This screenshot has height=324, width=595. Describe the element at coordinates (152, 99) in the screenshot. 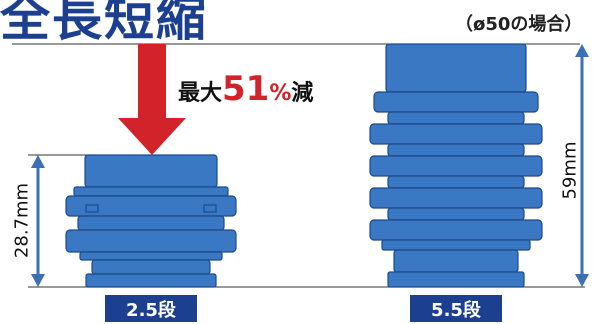

I see `reduction-arrow` at that location.